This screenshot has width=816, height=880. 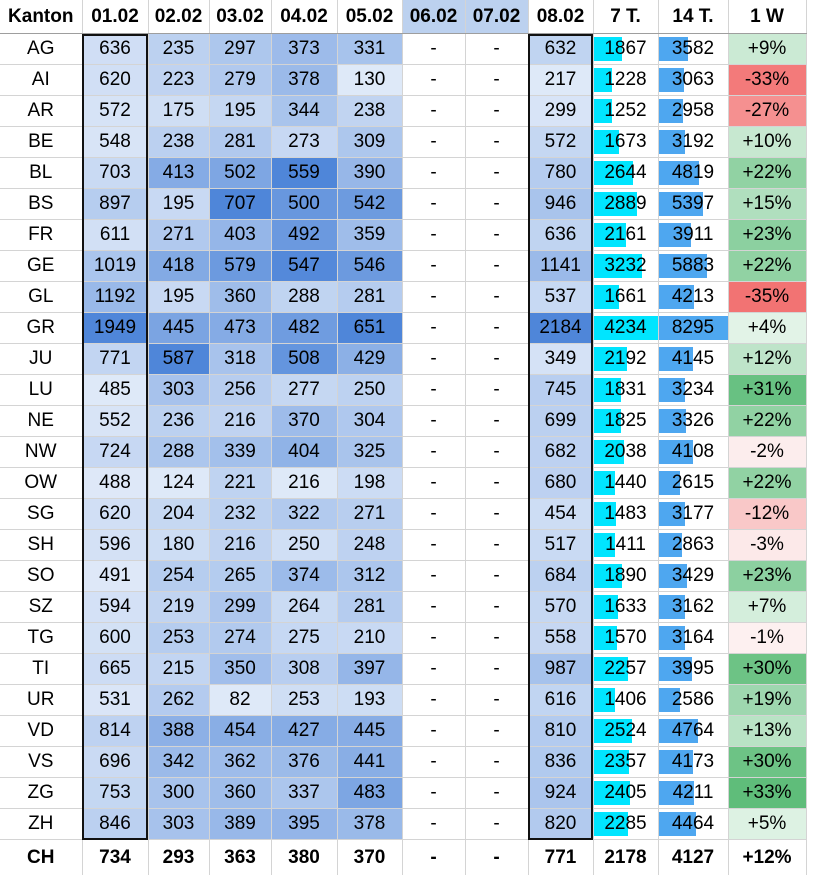 What do you see at coordinates (115, 700) in the screenshot?
I see `day-value-cell: 531` at bounding box center [115, 700].